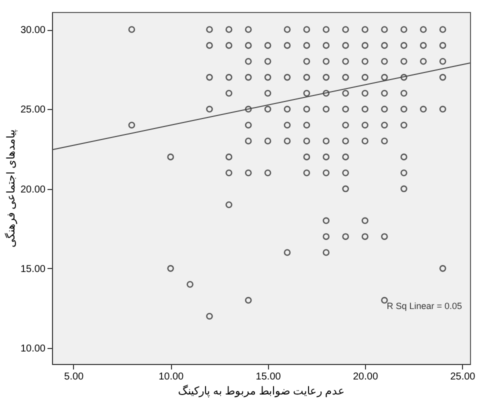 This screenshot has width=490, height=404. I want to click on annotation: R Sq Linear = 0.05, so click(424, 306).